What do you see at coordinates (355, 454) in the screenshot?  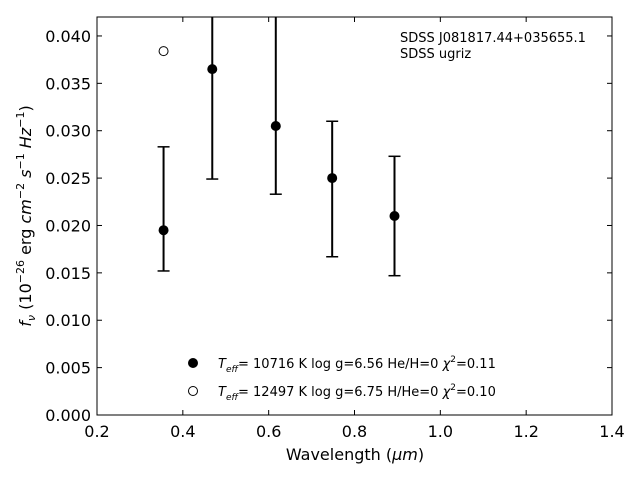 I see `x-axis-label: Wavelength (μm)` at bounding box center [355, 454].